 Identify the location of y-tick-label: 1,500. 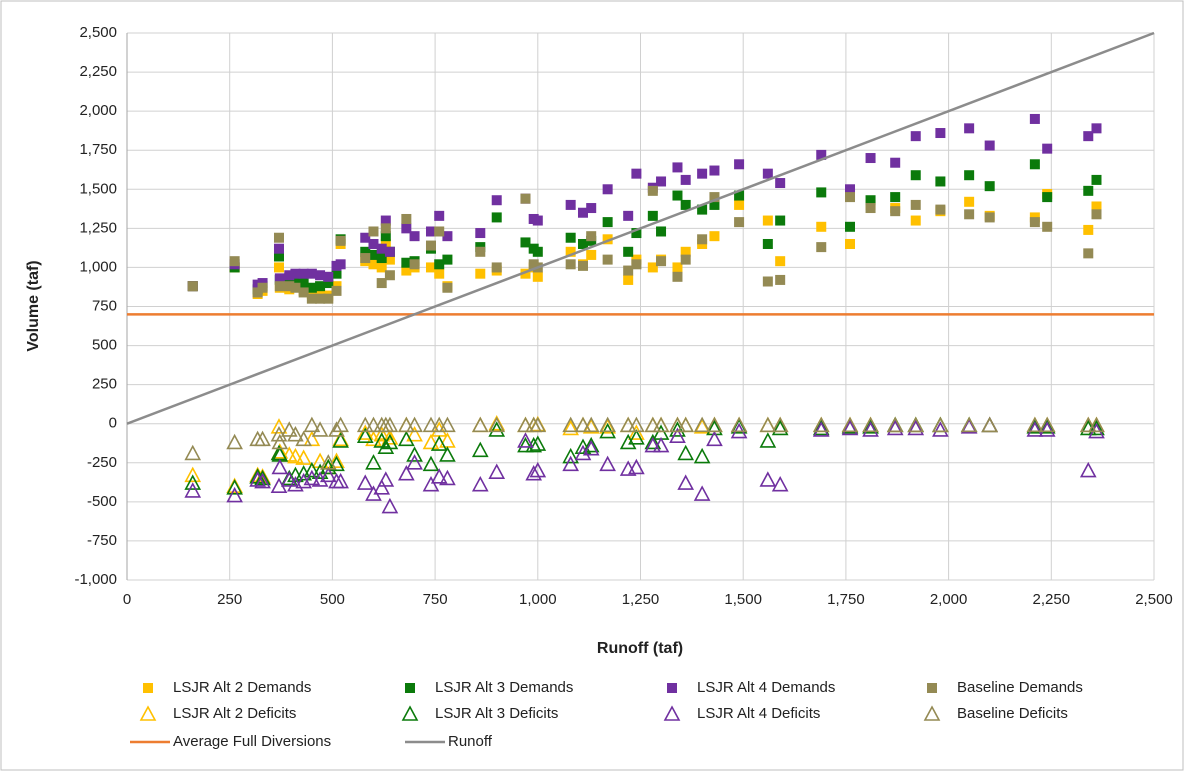
(98, 188).